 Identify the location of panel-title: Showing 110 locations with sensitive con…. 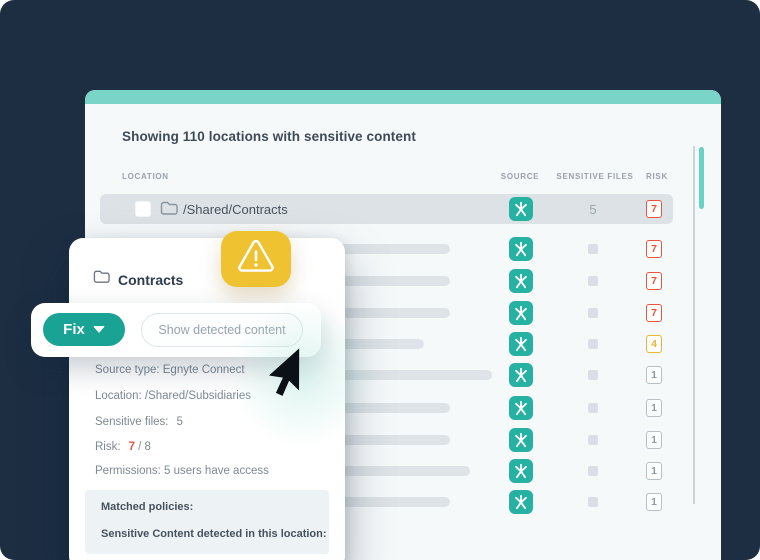
(269, 136).